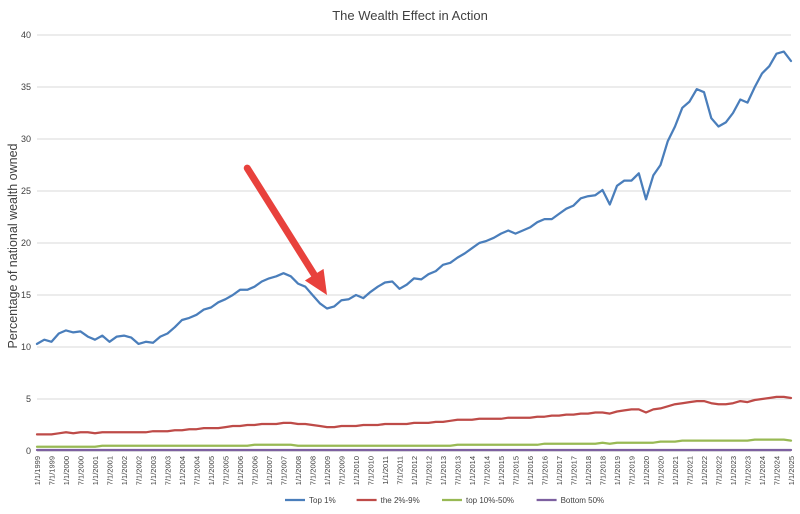 This screenshot has height=514, width=800. Describe the element at coordinates (356, 470) in the screenshot. I see `x-tick-label: 1/1/2010` at that location.